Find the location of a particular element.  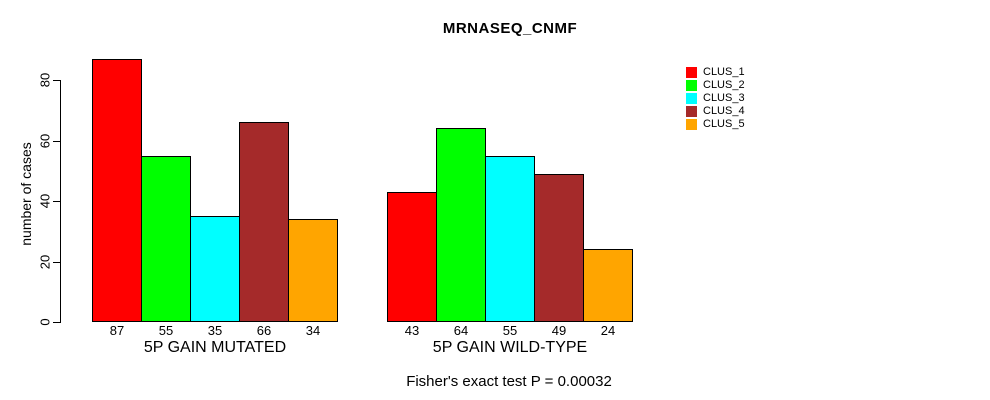

y-axis-tick-label: 40 is located at coordinates (45, 201).